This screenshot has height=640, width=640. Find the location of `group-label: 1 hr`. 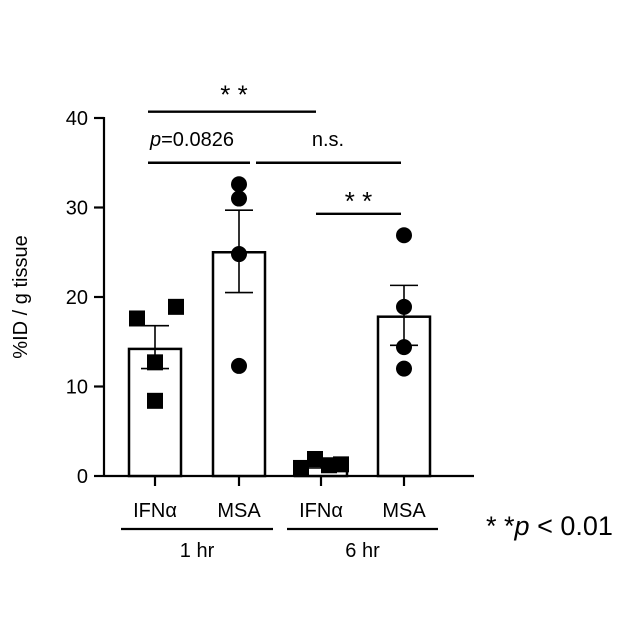

group-label: 1 hr is located at coordinates (197, 551).